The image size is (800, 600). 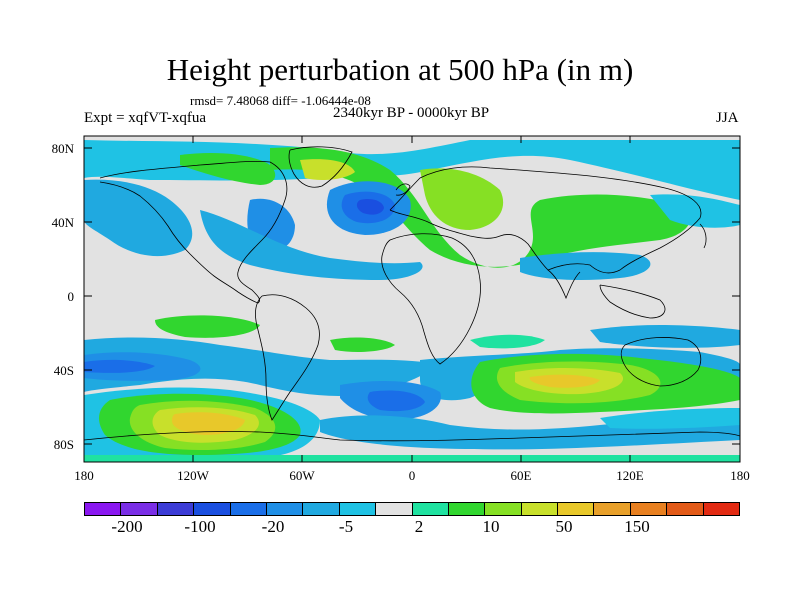 I want to click on lon-label-120w: 120W, so click(x=193, y=475).